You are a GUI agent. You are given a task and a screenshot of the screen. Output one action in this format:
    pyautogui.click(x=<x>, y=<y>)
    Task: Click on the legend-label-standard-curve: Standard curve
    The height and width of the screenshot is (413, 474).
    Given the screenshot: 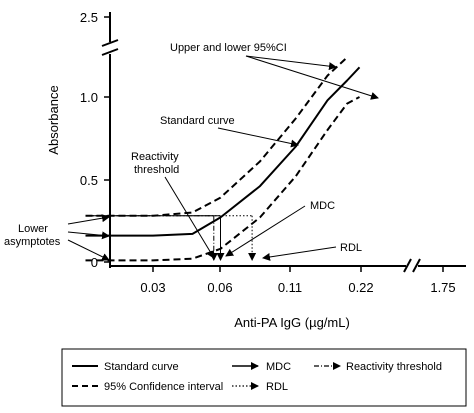 What is the action you would take?
    pyautogui.click(x=141, y=367)
    